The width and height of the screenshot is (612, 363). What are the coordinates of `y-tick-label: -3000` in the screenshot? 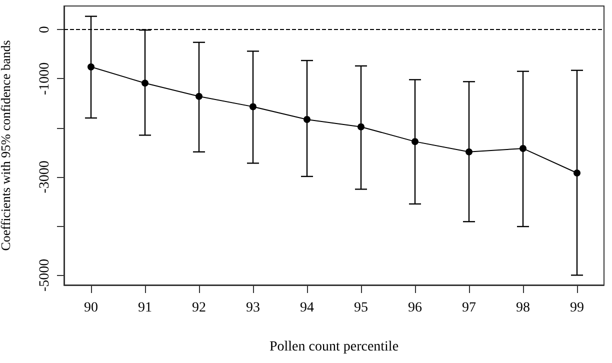 It's located at (45, 177).